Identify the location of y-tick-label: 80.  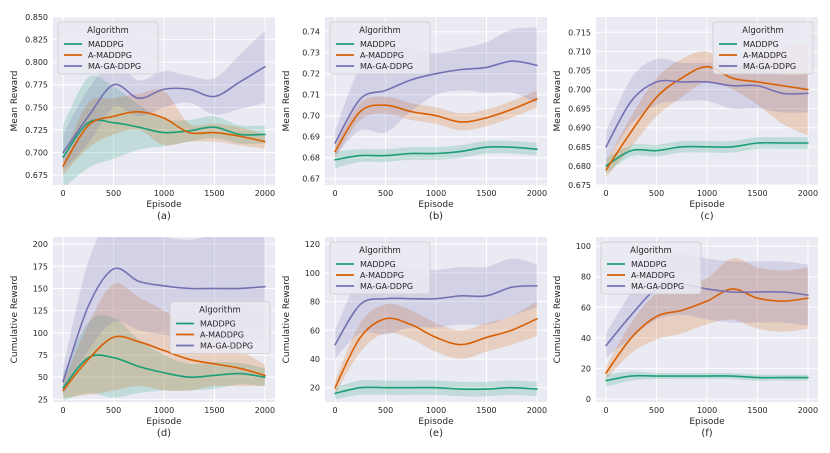
(586, 277).